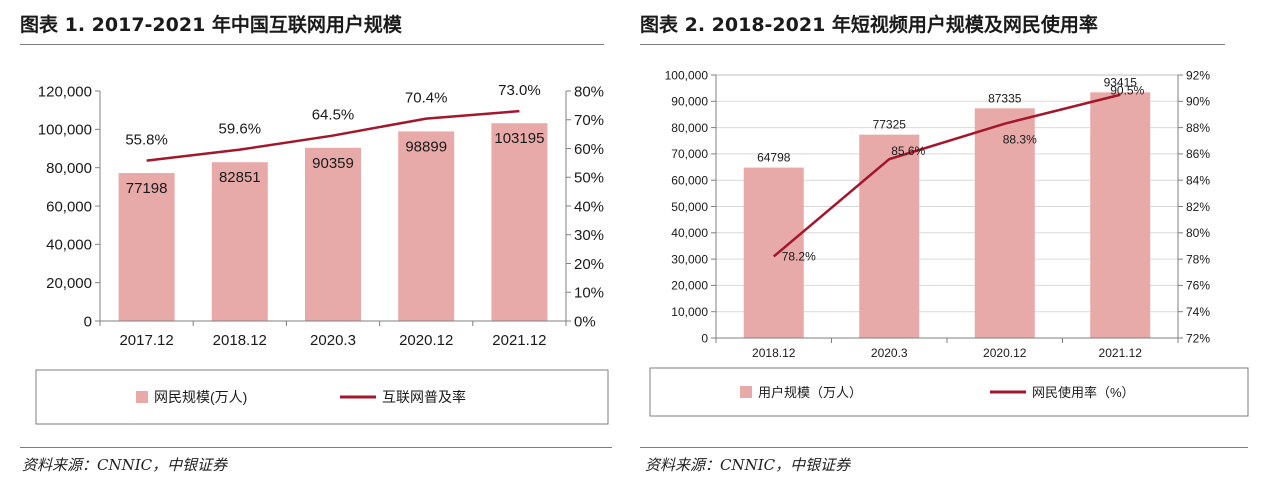  Describe the element at coordinates (519, 90) in the screenshot. I see `line-data-label: 73.0%` at that location.